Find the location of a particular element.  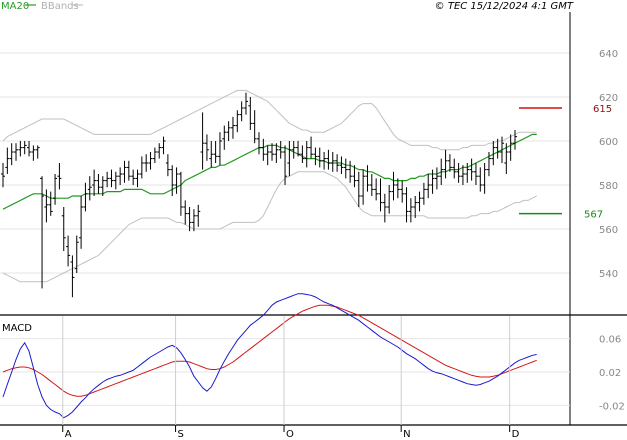

price-y-tick-label: 640 is located at coordinates (608, 54).